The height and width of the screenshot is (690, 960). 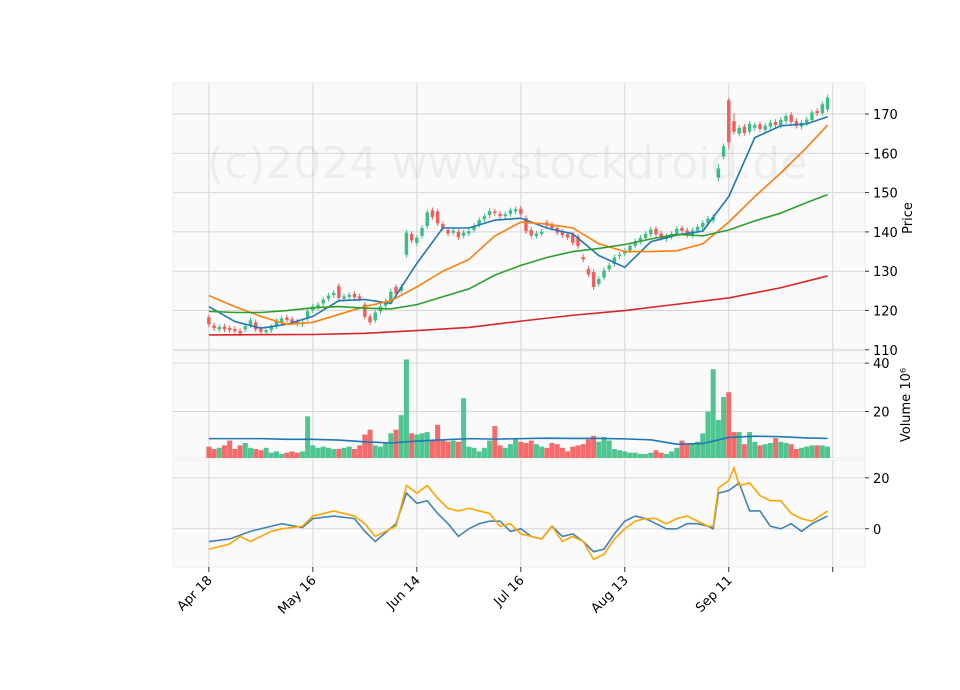 What do you see at coordinates (507, 163) in the screenshot?
I see `watermark: (c)2024 www.stockdroid.de` at bounding box center [507, 163].